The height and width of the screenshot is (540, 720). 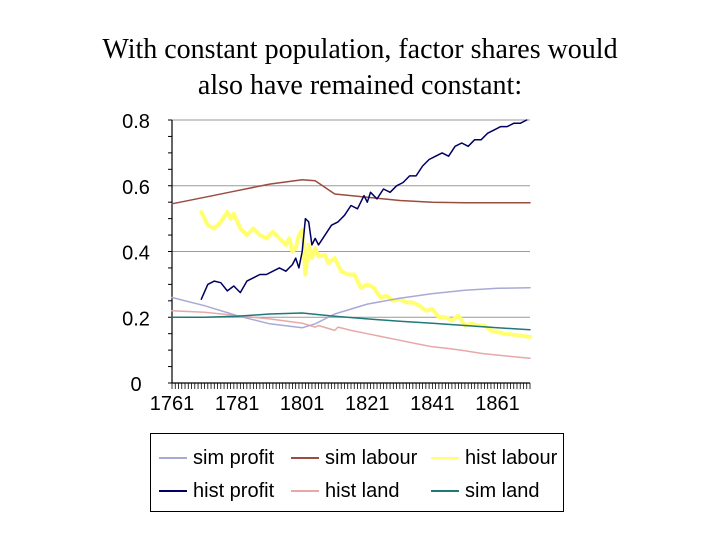 I want to click on legend-item-hist-land: hist land, so click(x=345, y=491).